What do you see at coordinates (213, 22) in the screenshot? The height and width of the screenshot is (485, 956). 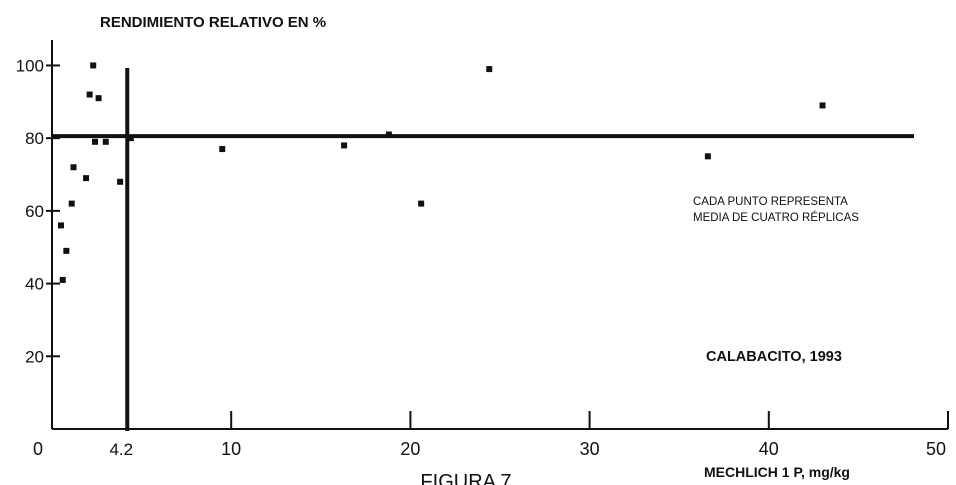 I see `y-axis-label: RENDIMIENTO RELATIVO EN %` at bounding box center [213, 22].